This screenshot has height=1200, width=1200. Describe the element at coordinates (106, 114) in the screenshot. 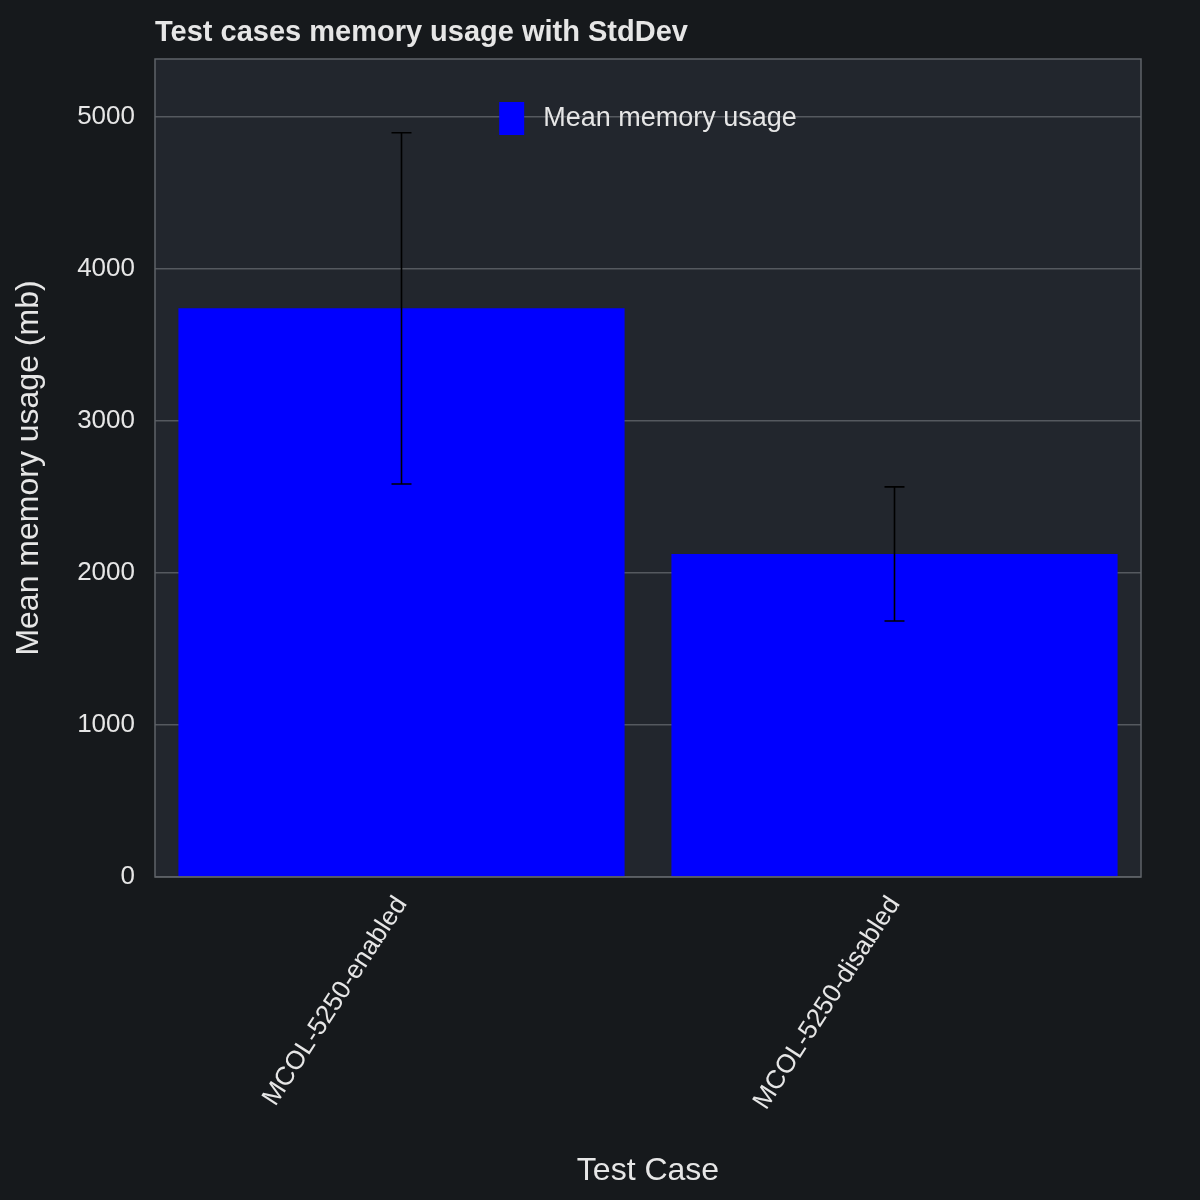

I see `y-tick-label: 5000` at that location.